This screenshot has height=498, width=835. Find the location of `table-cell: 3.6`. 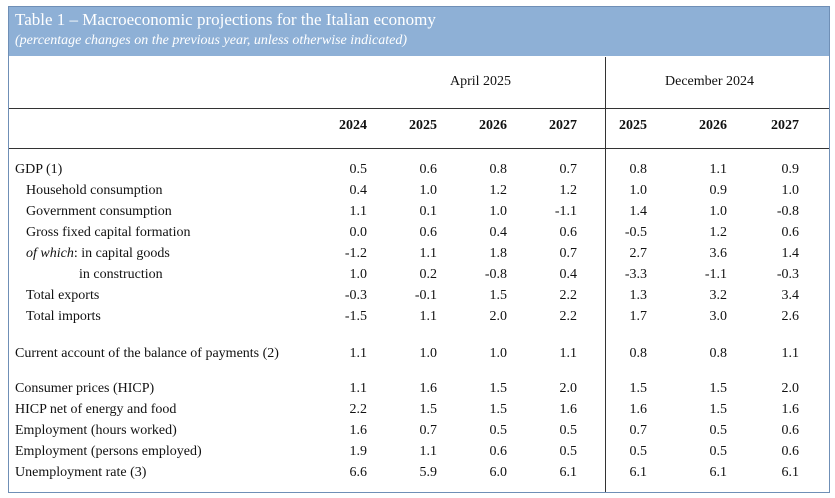

table-cell: 3.6 is located at coordinates (718, 253).